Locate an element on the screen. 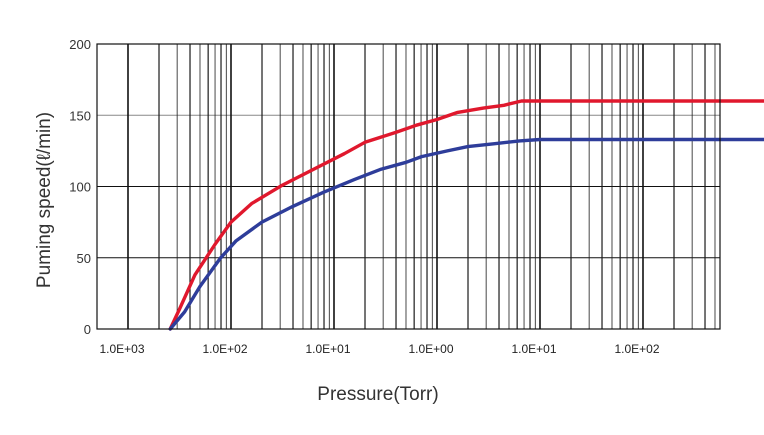 This screenshot has width=764, height=435. y-tick-label: 0 is located at coordinates (87, 329).